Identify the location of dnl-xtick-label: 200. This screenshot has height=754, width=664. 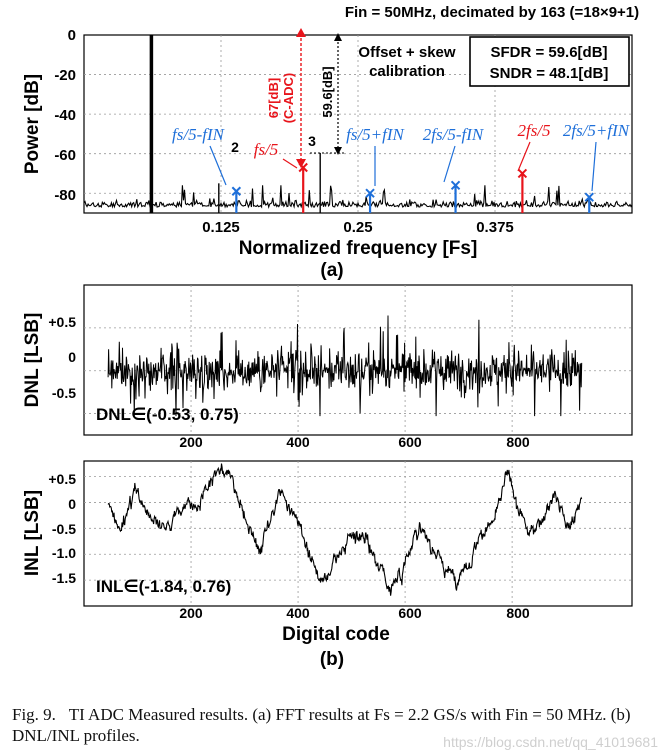
(191, 442).